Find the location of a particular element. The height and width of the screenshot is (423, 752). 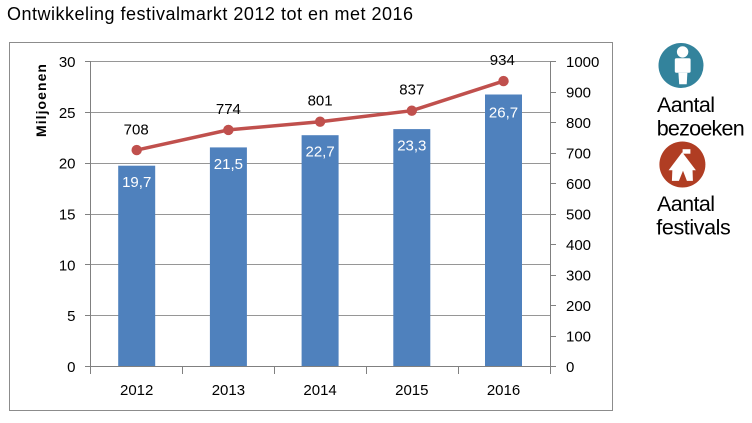

svg-text: 25 is located at coordinates (67, 113).